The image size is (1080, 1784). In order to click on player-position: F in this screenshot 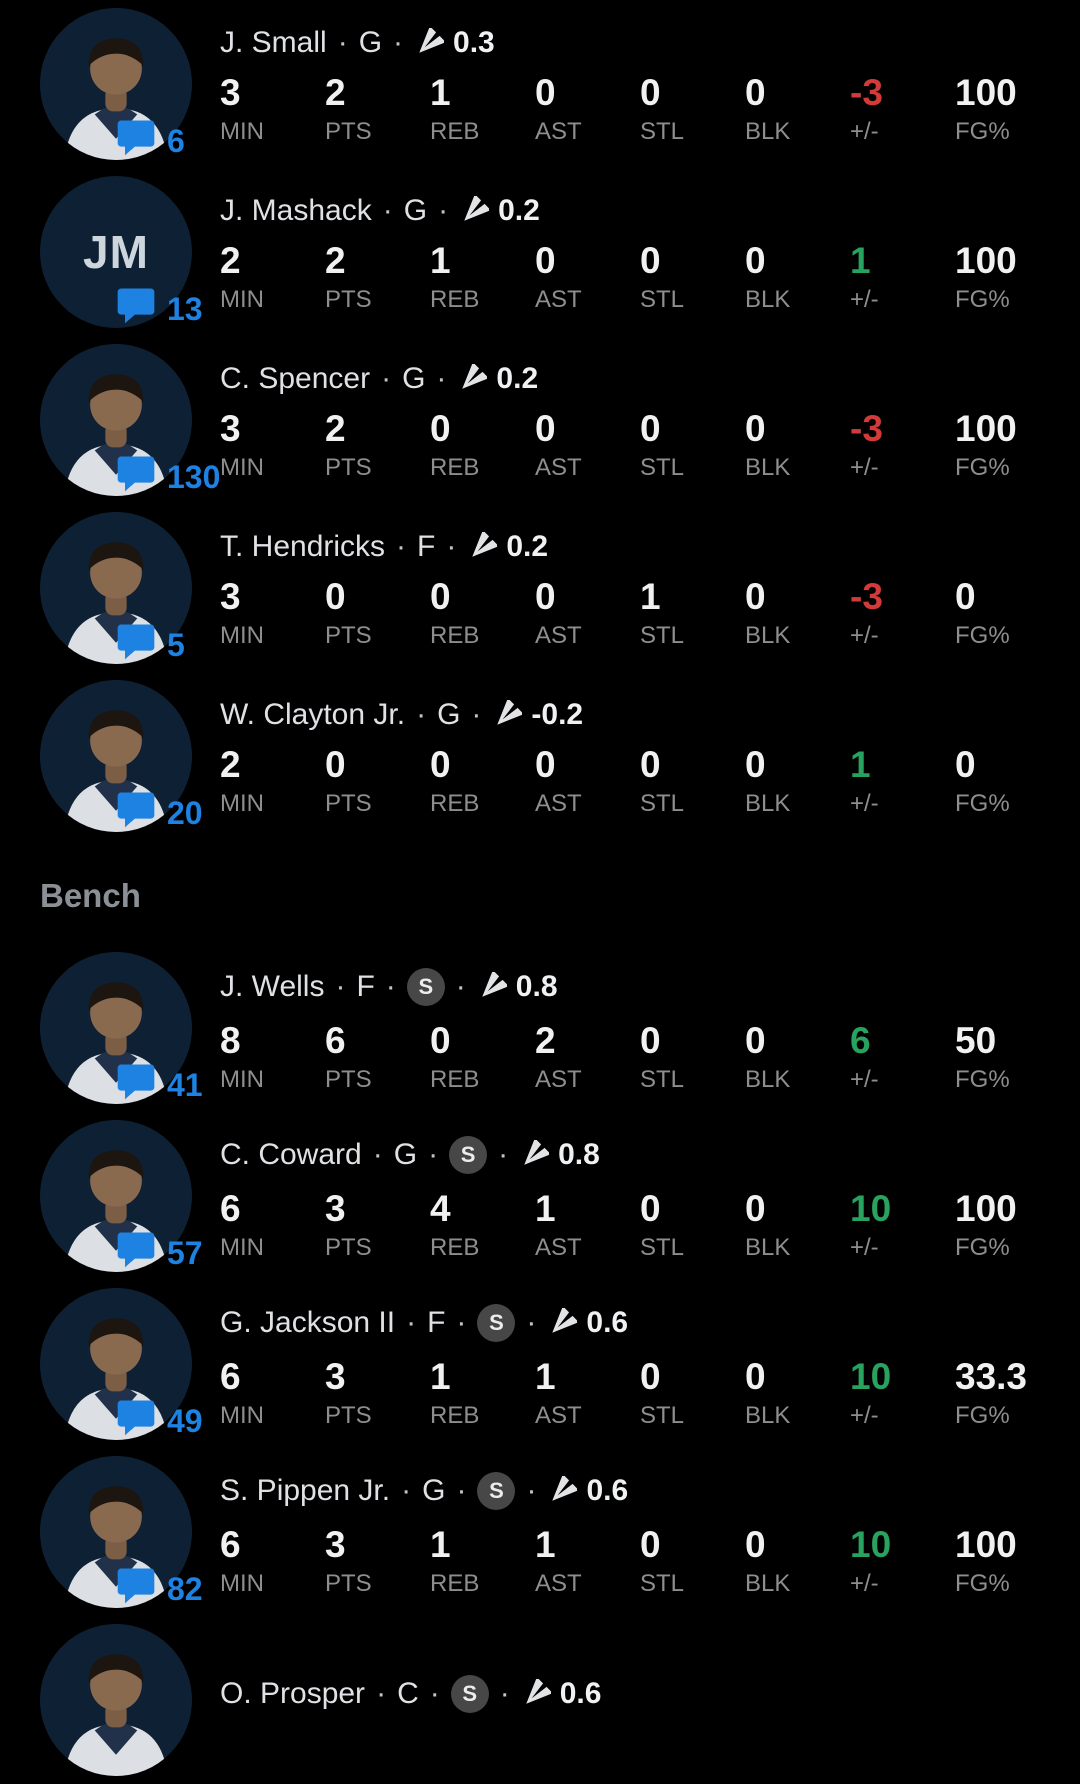, I will do `click(365, 986)`.